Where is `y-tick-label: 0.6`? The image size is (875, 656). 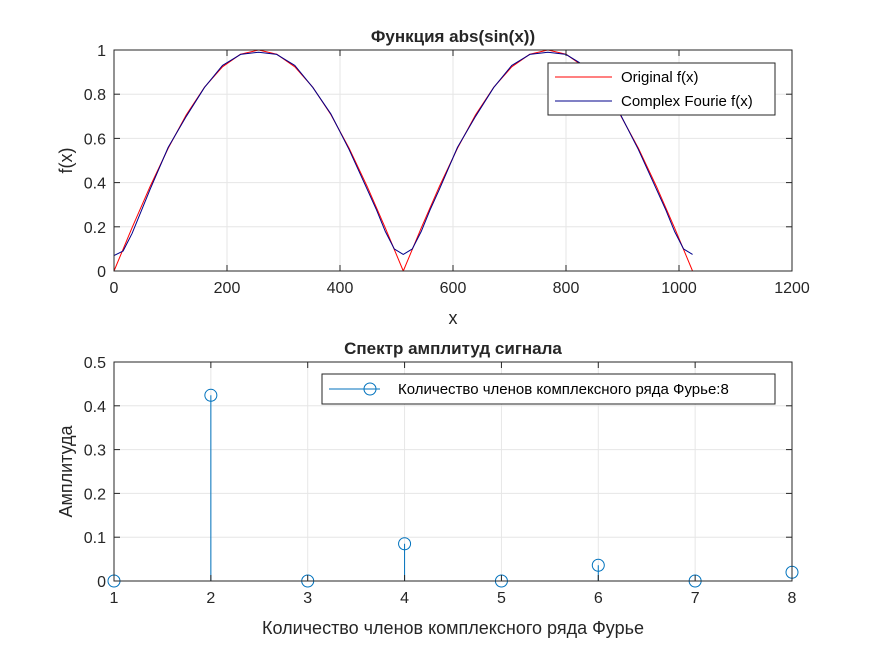
y-tick-label: 0.6 is located at coordinates (95, 139).